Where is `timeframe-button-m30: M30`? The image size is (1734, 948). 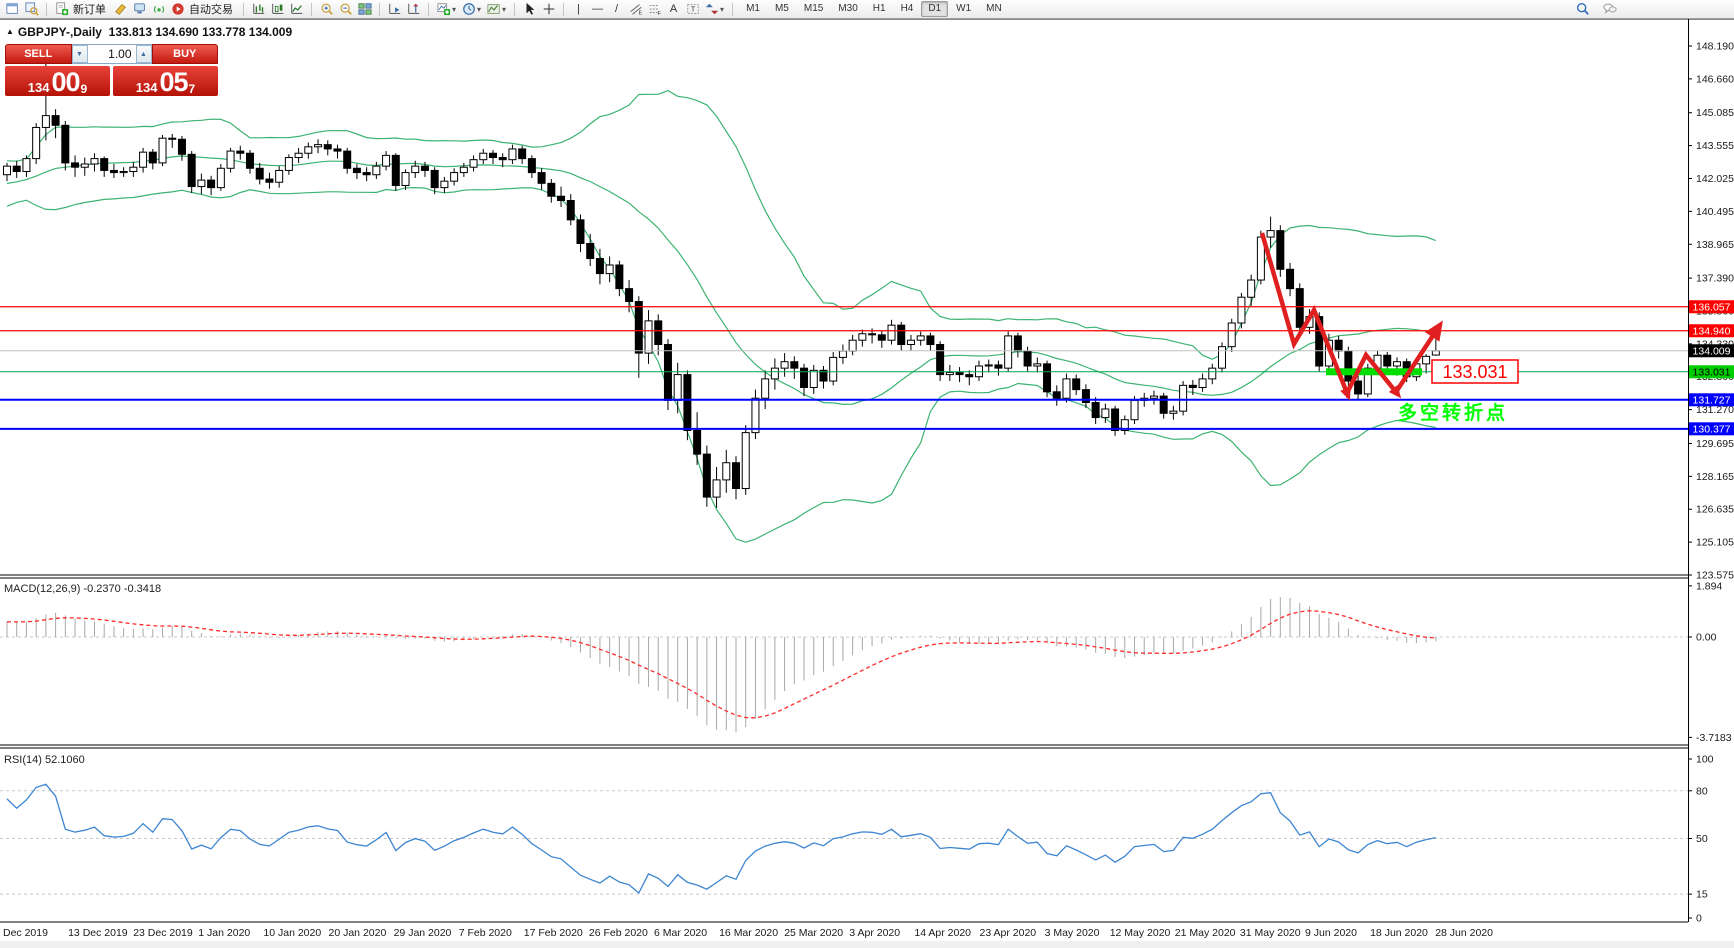
timeframe-button-m30: M30 is located at coordinates (848, 8).